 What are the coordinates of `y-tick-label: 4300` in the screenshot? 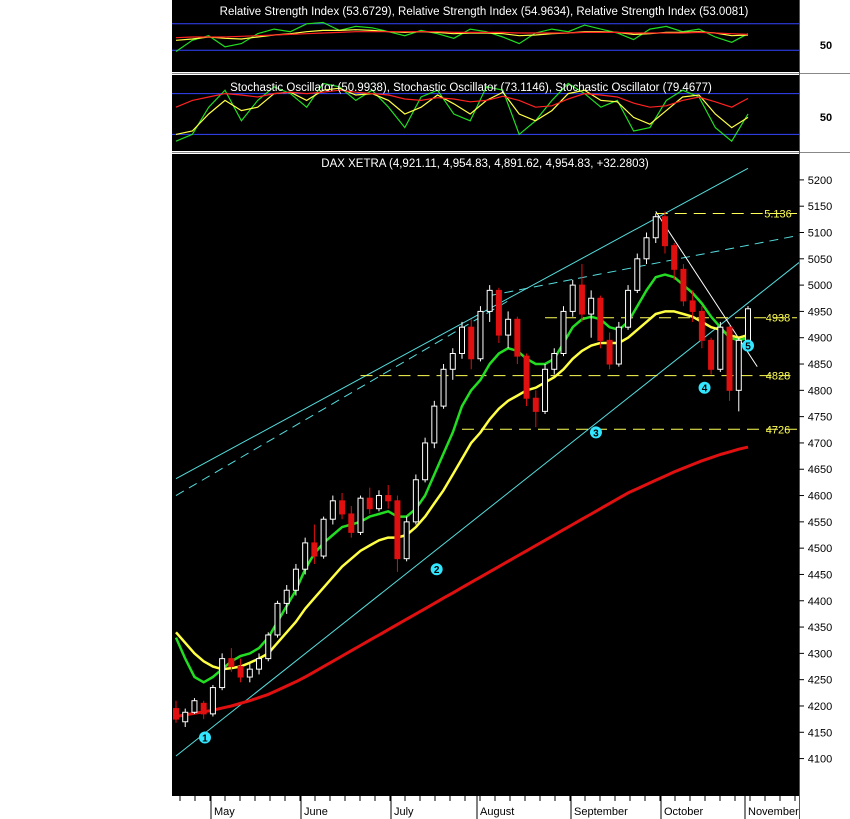 It's located at (820, 654).